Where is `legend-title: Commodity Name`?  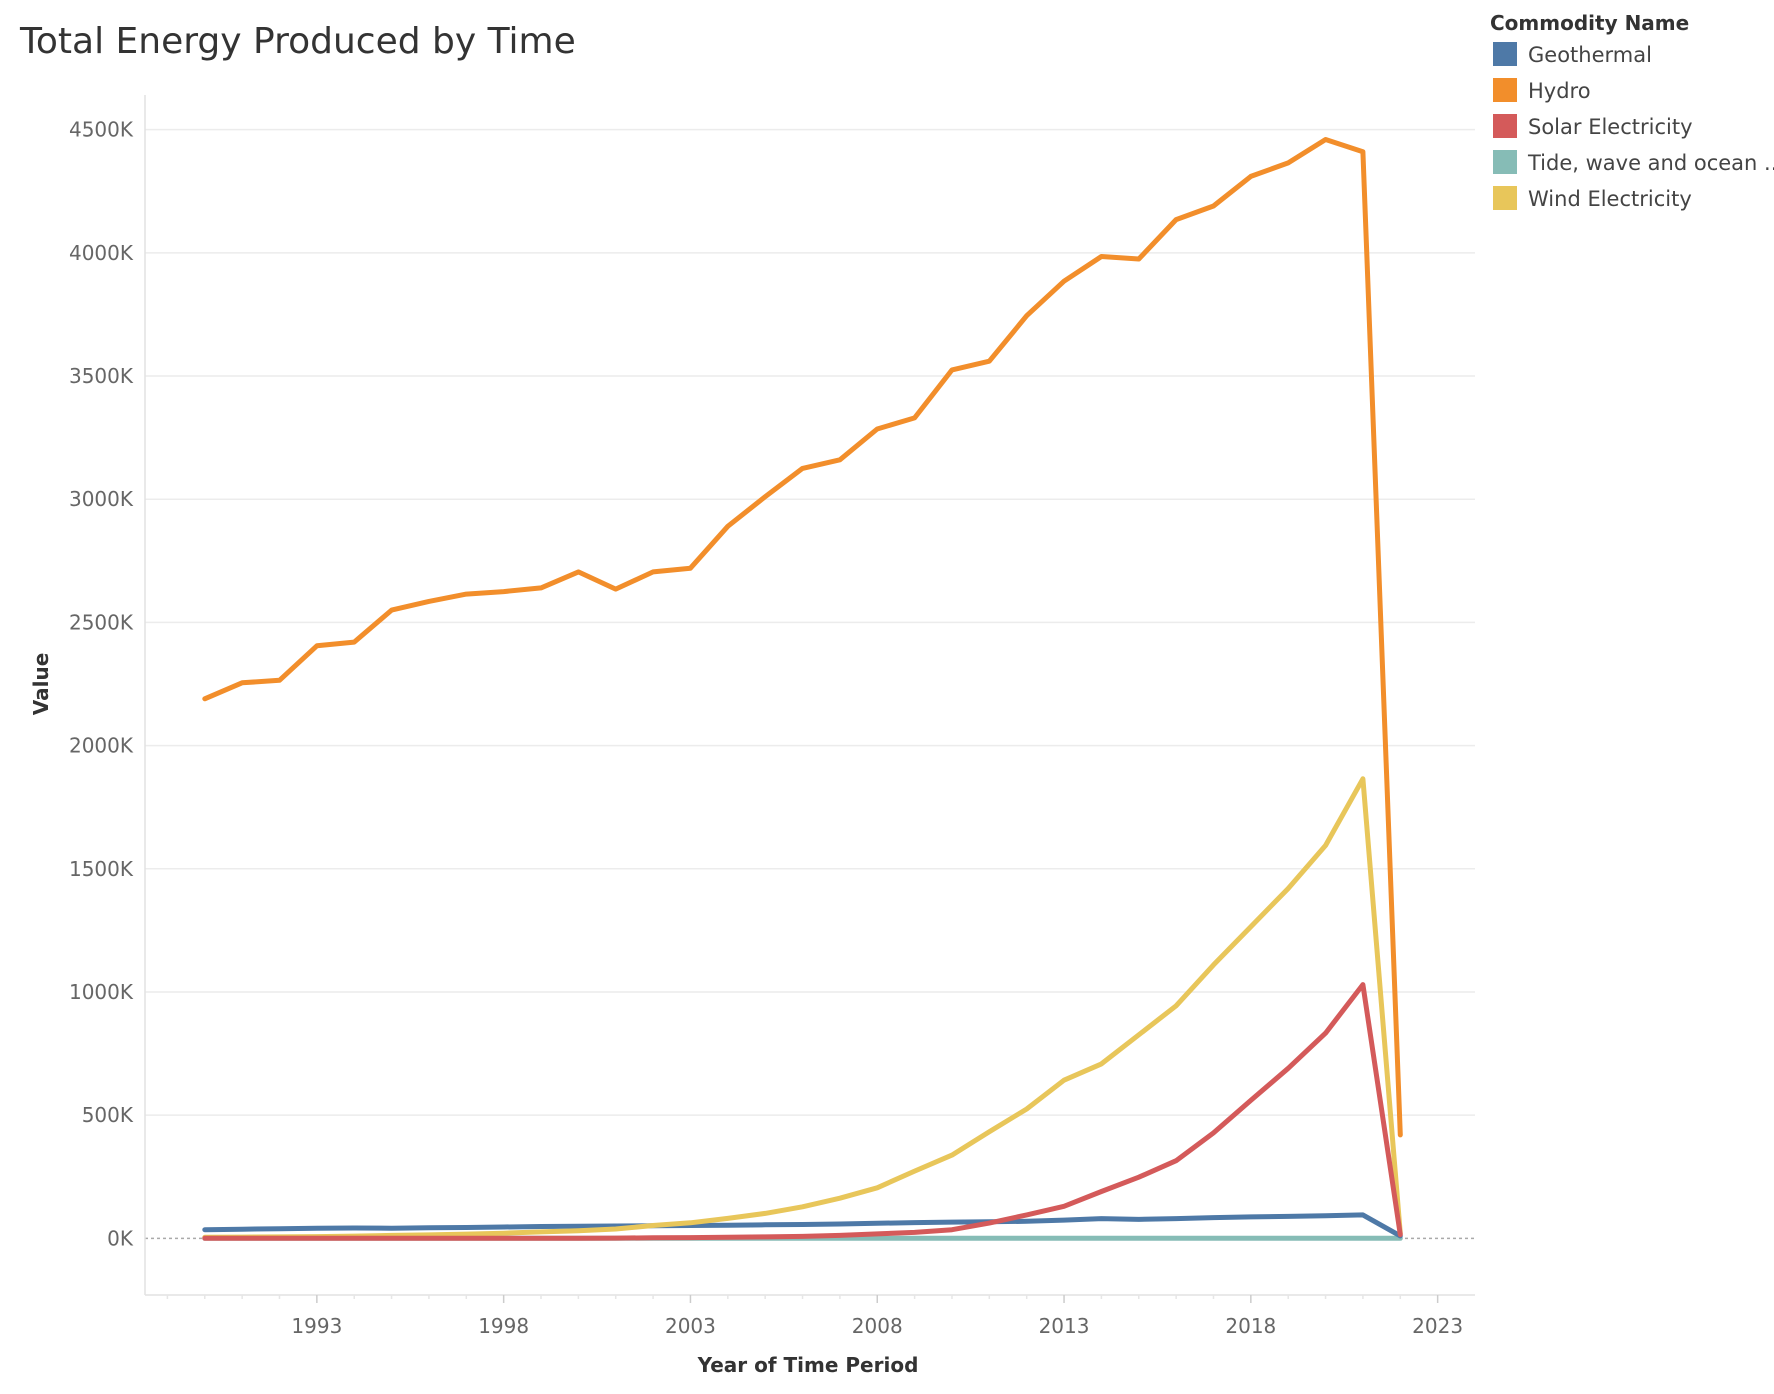
legend-title: Commodity Name is located at coordinates (1589, 23).